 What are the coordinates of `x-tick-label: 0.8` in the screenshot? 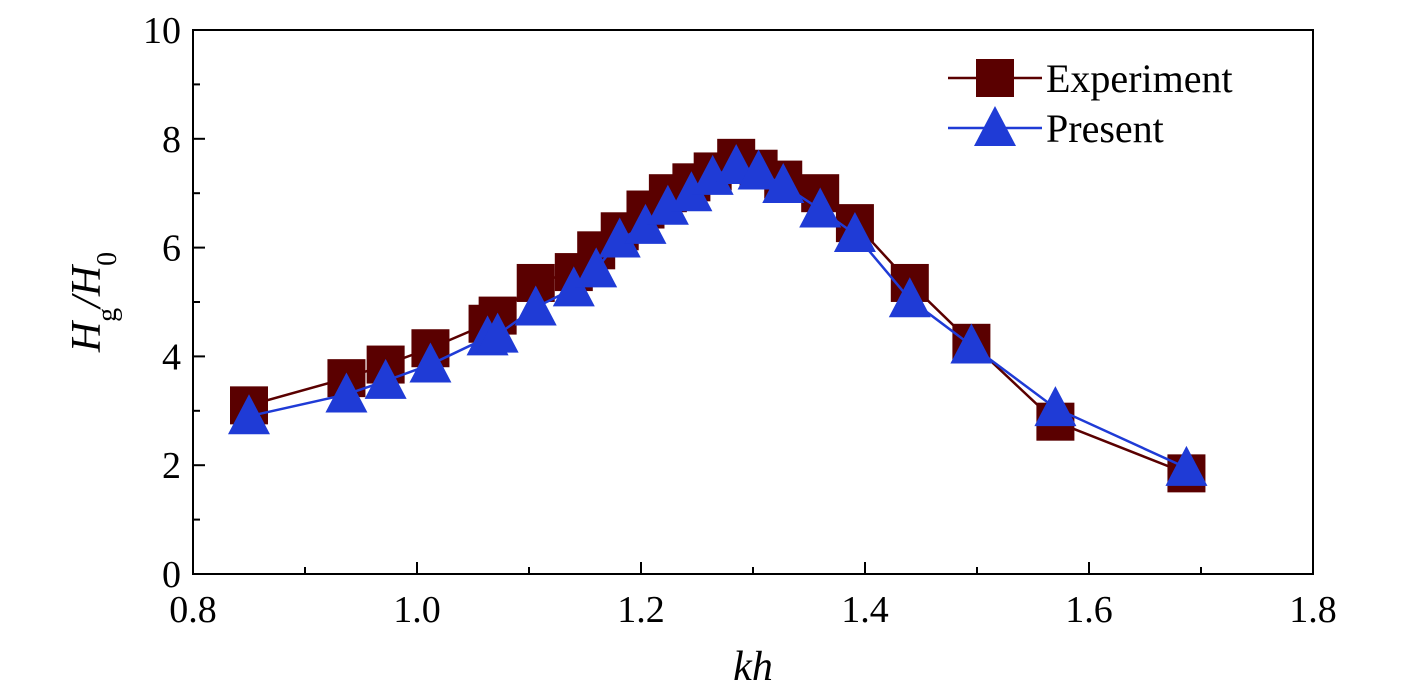 It's located at (193, 610).